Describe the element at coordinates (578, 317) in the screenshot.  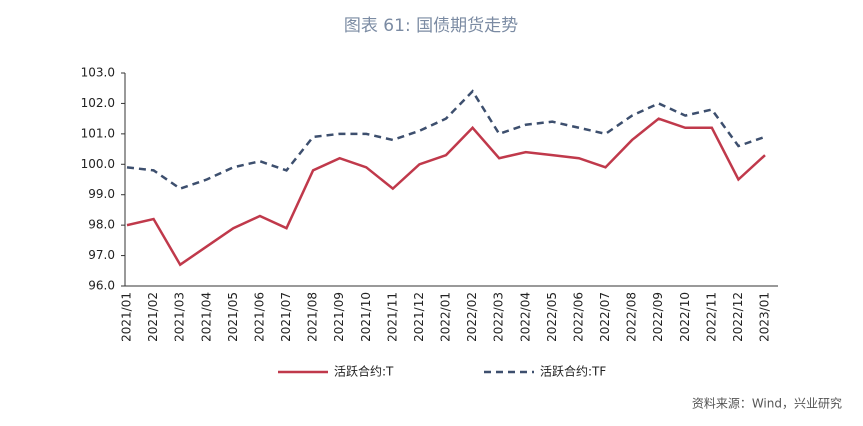
I see `x-tick-label: 2022/06` at that location.